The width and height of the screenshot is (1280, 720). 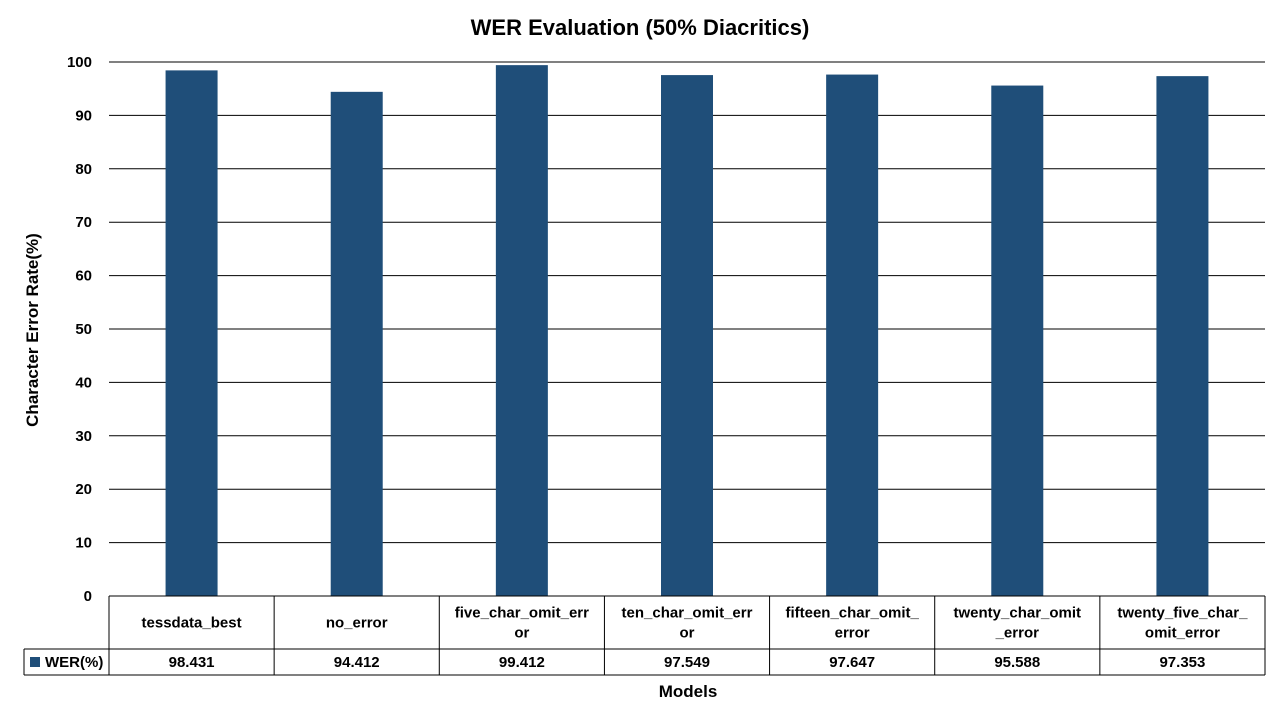 I want to click on x-tick-label: tessdata_best, so click(x=192, y=623).